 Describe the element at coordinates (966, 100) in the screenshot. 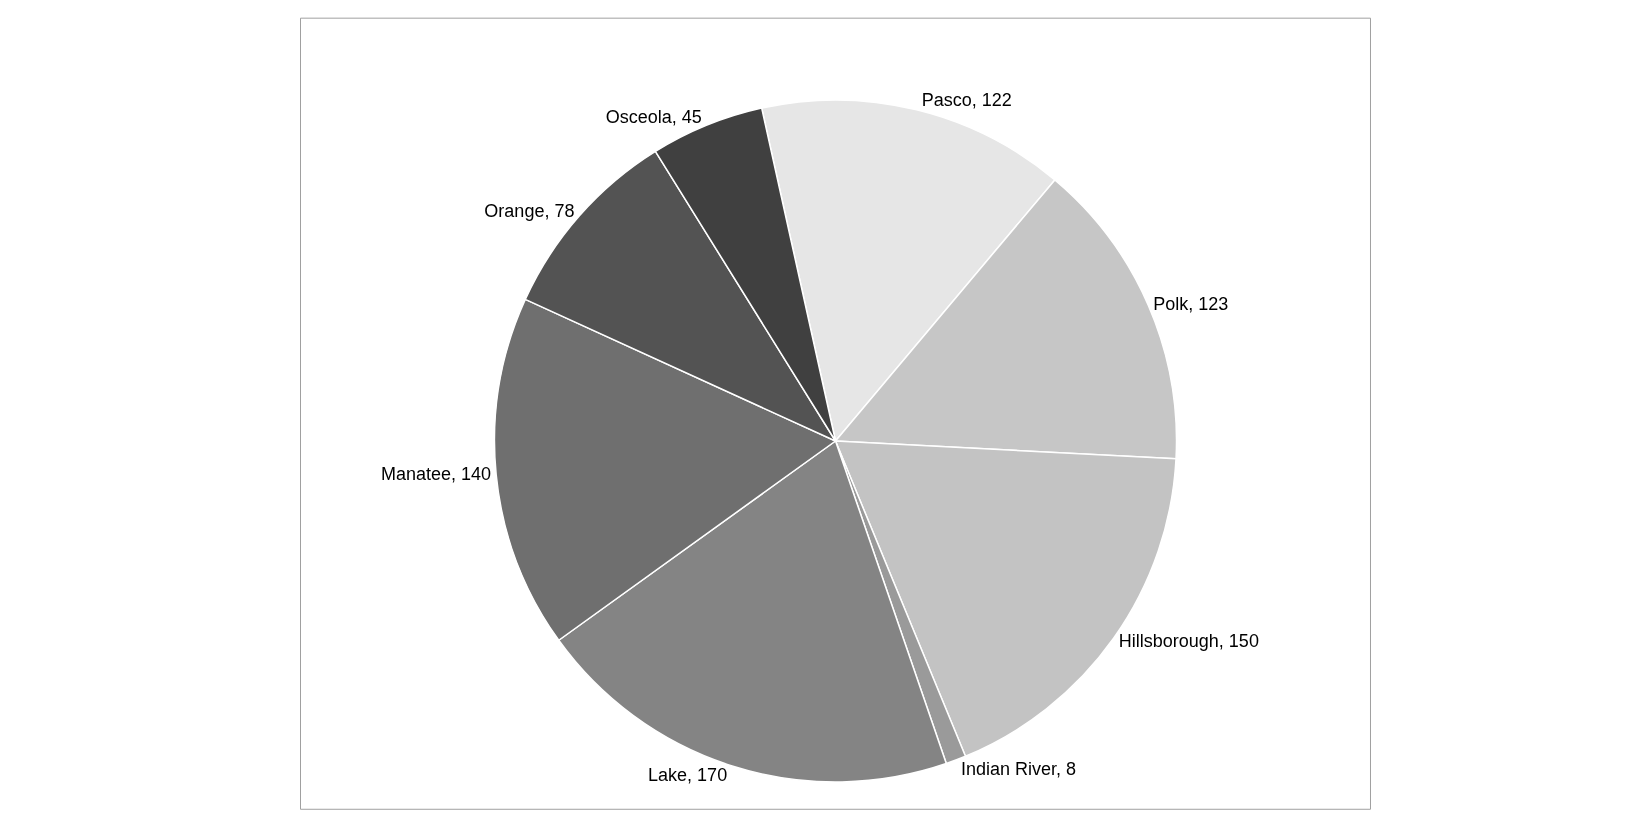

I see `slice-label: Pasco, 122` at that location.